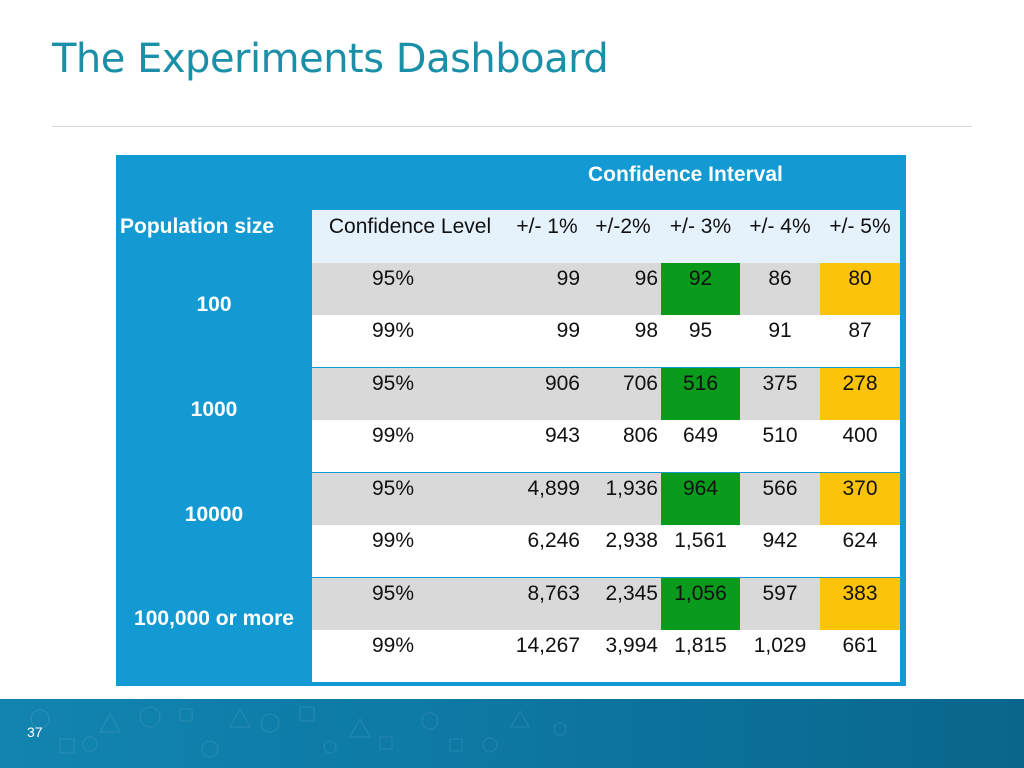 This screenshot has height=768, width=1024. What do you see at coordinates (553, 540) in the screenshot?
I see `ci-1-cell: 6,246` at bounding box center [553, 540].